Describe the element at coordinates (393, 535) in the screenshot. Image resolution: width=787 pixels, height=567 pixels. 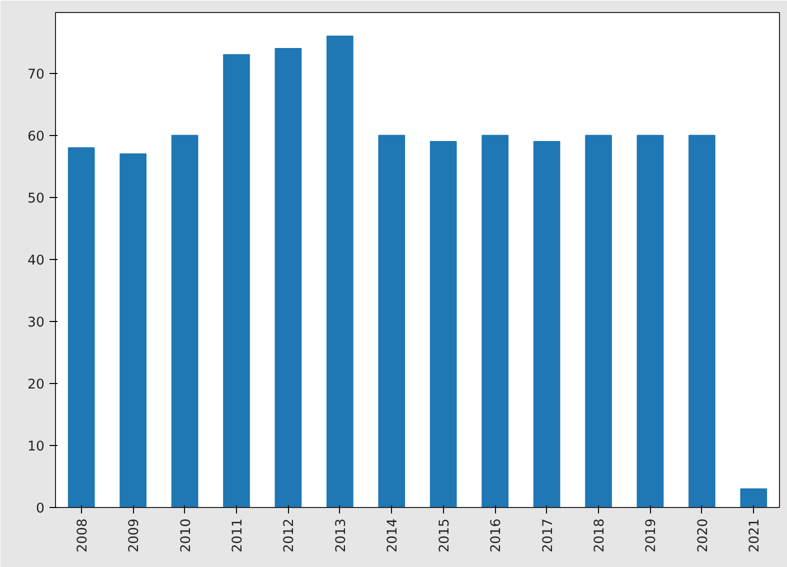
I see `x-tick-label: 2014` at that location.